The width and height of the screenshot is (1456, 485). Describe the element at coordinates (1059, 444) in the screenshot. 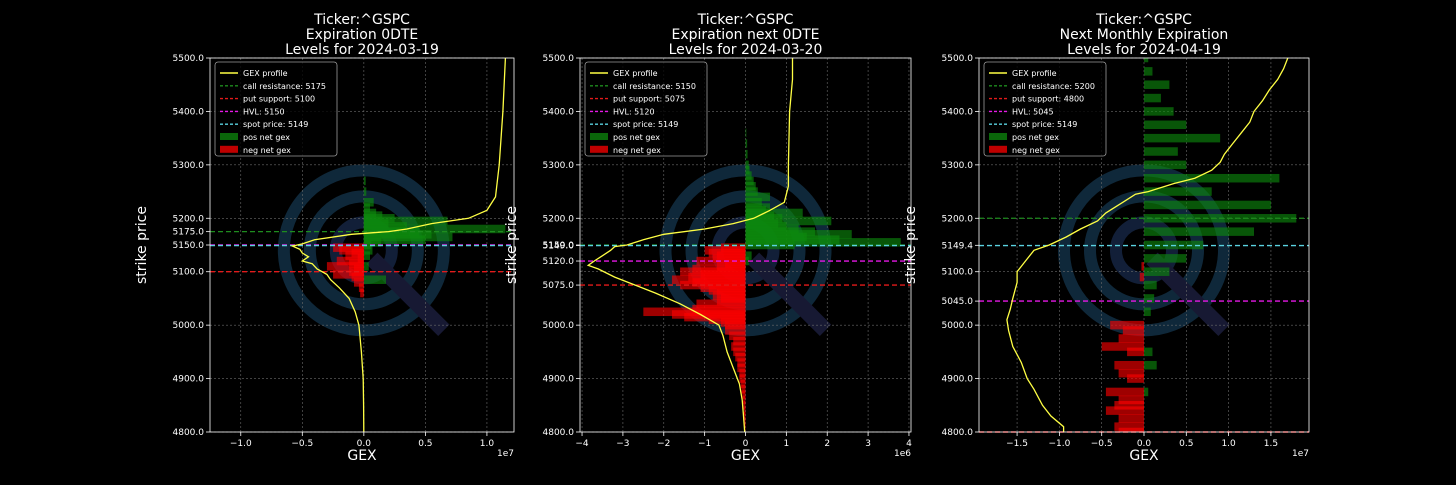

I see `x-tick-label: −1.0` at that location.